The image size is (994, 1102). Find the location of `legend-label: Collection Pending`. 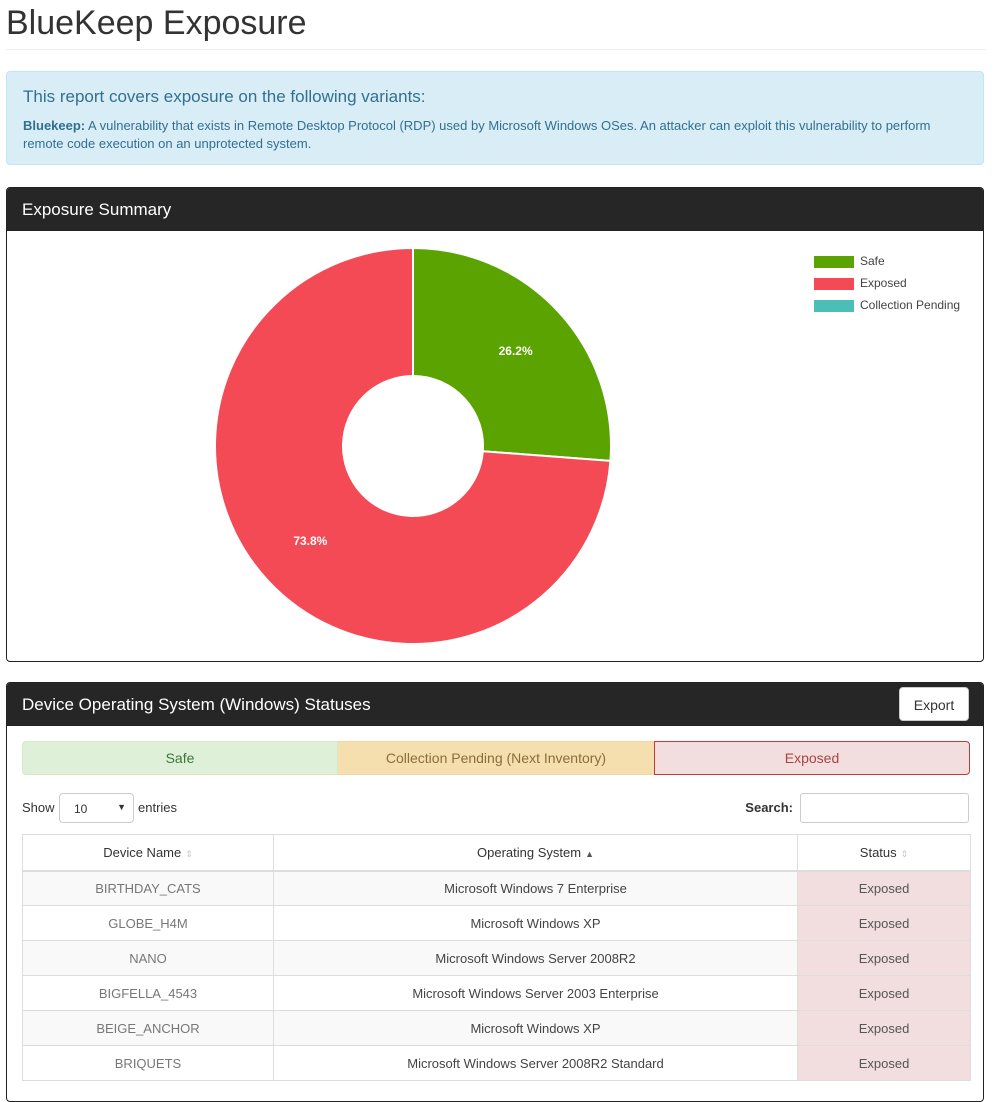

legend-label: Collection Pending is located at coordinates (910, 305).